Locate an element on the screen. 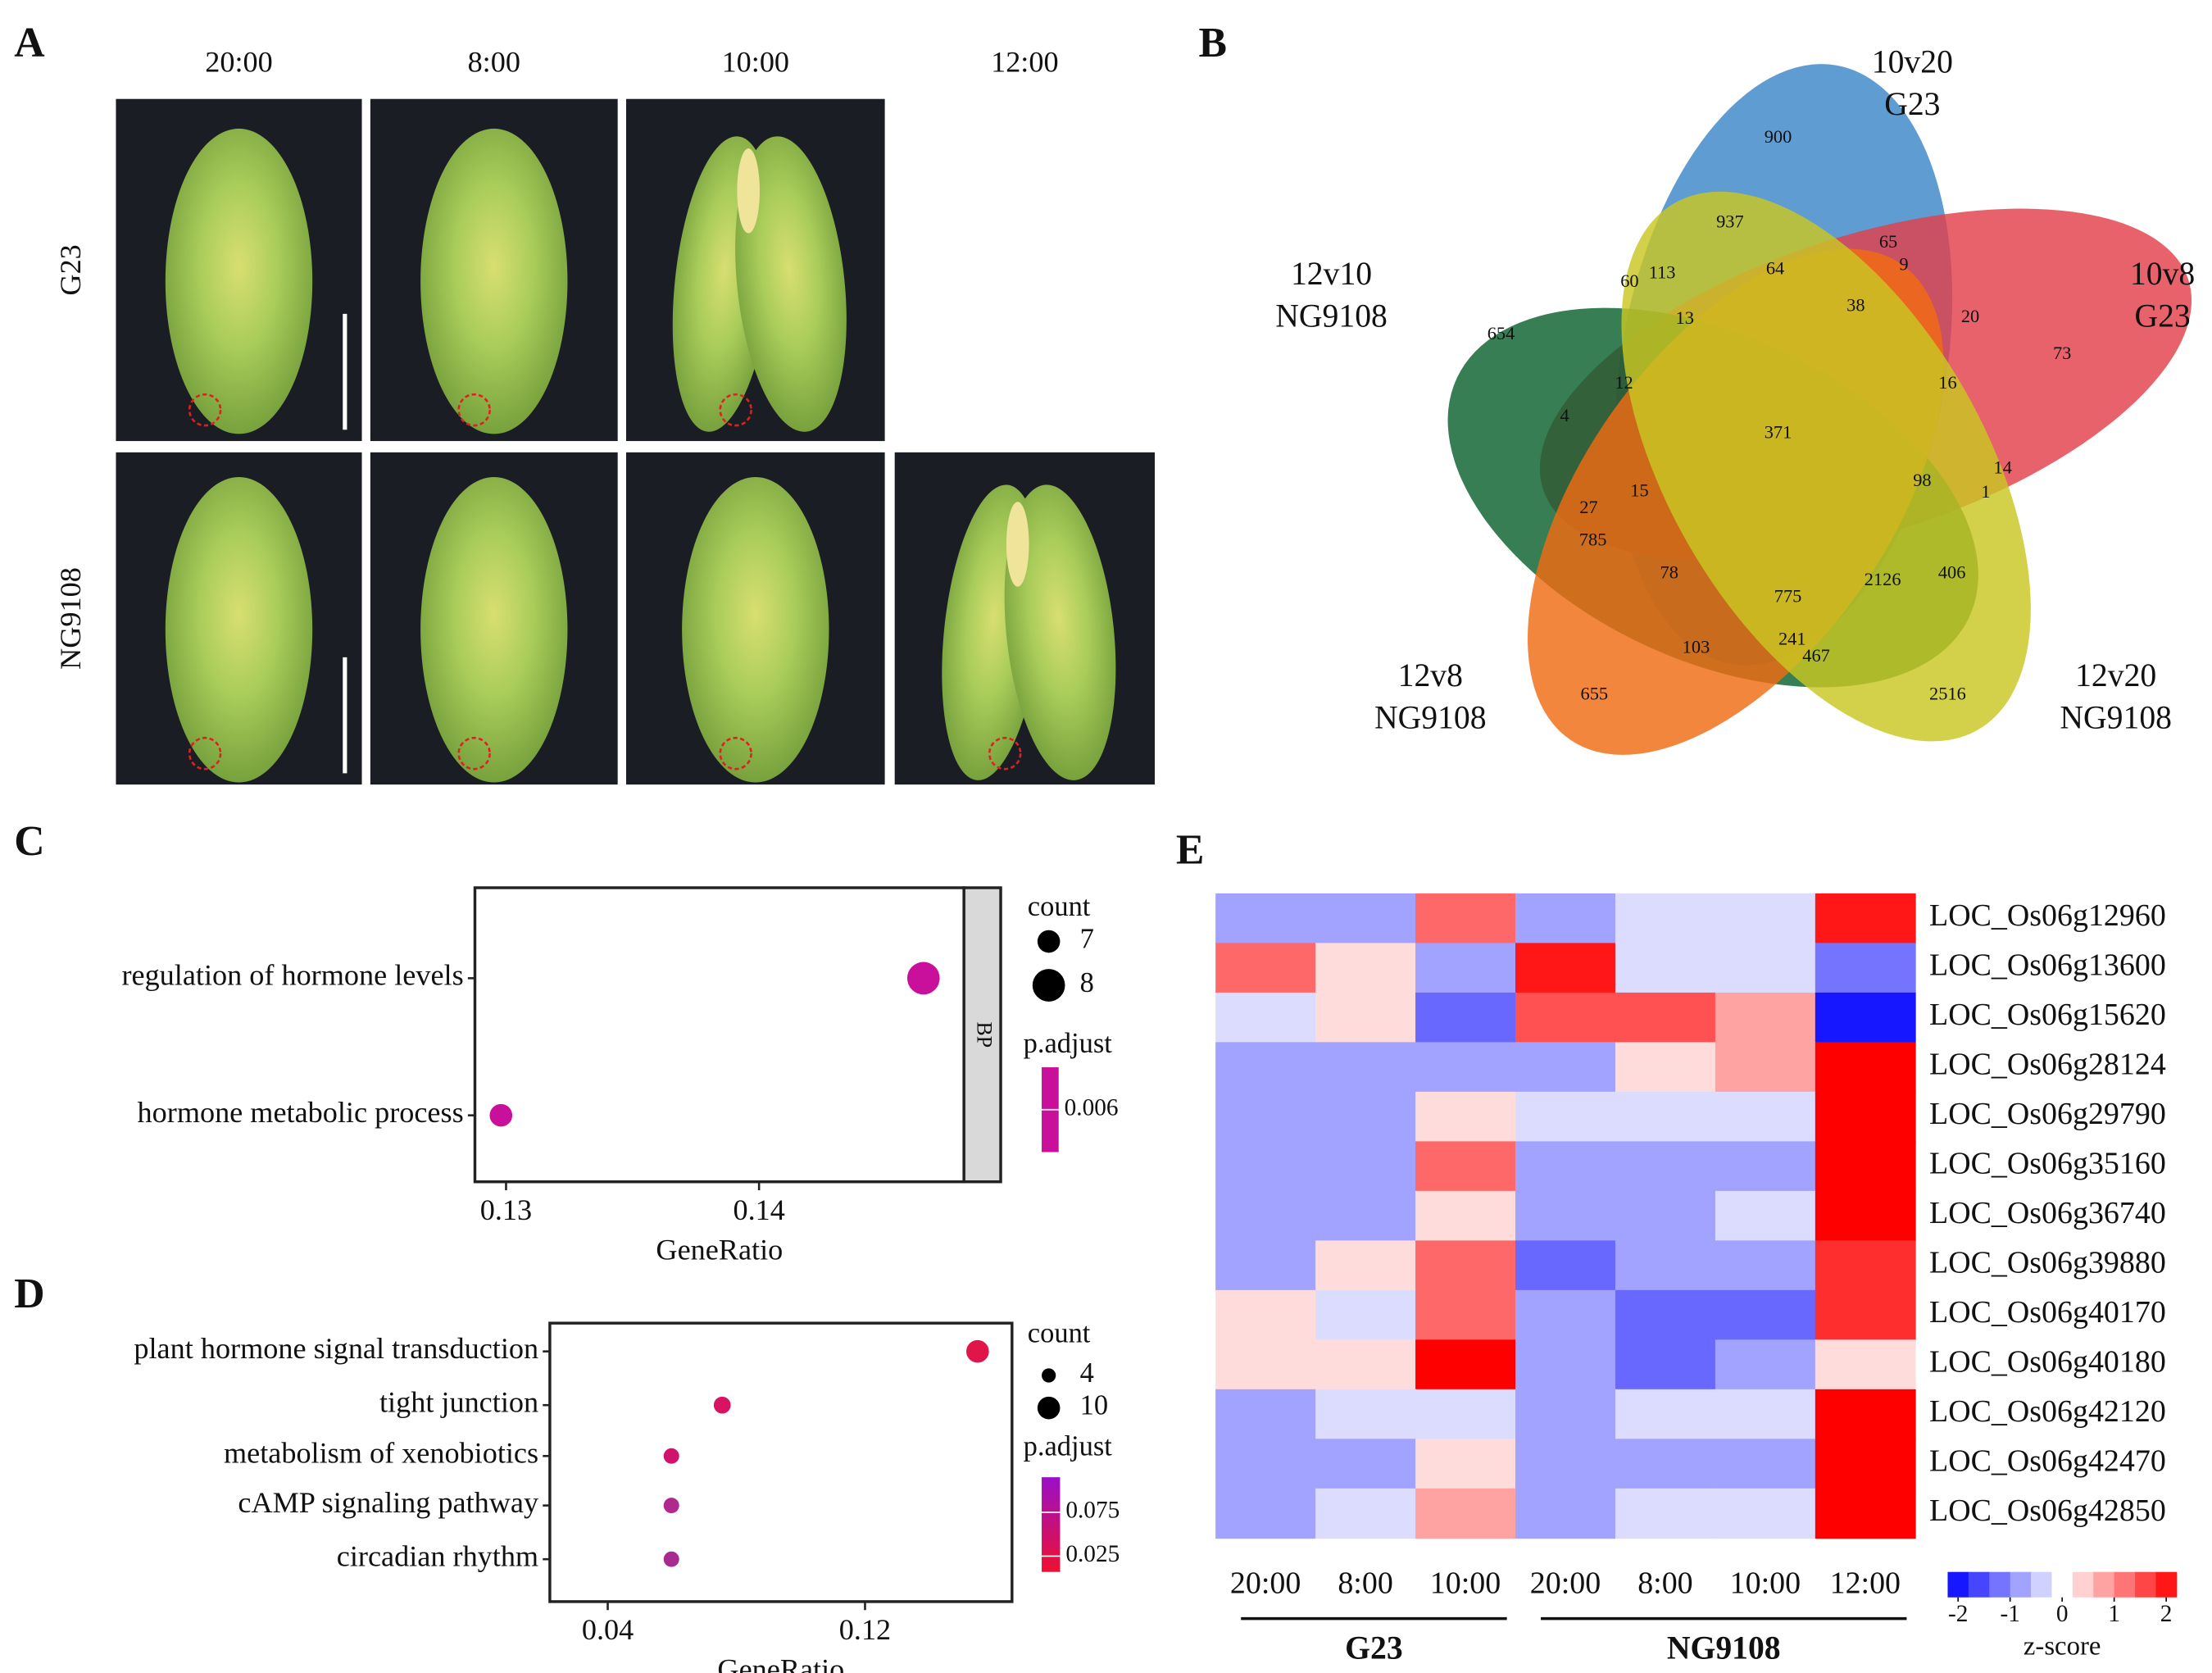 The image size is (2212, 1673). facet-strip is located at coordinates (982, 1035).